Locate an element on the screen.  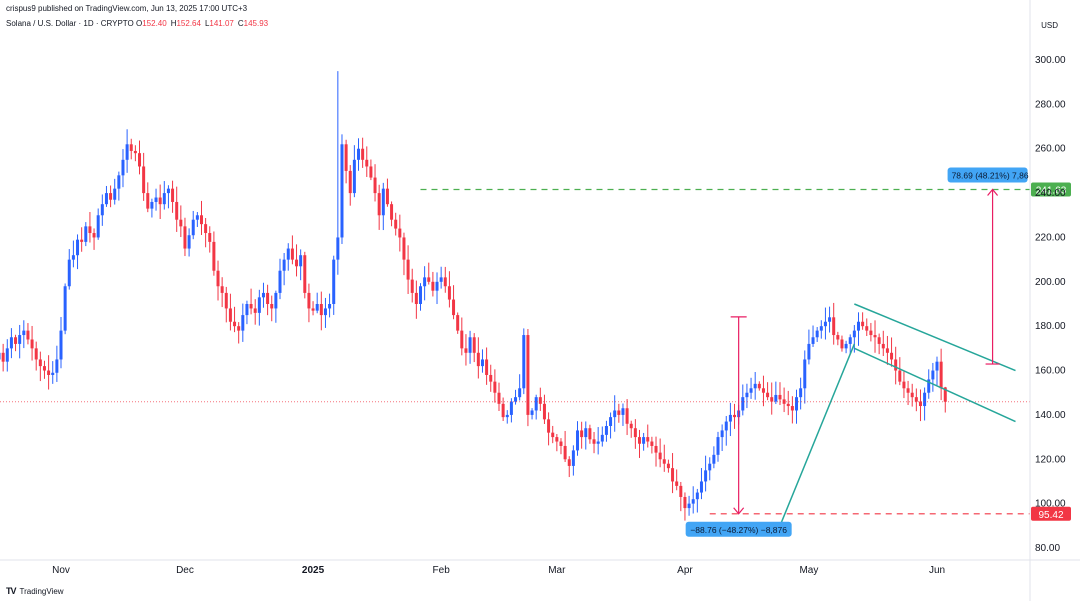
currency-label: USD is located at coordinates (1049, 25).